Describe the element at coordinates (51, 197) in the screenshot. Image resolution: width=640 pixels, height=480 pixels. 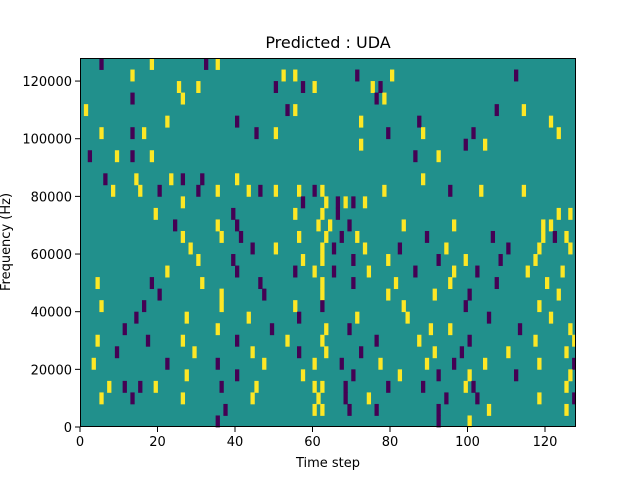
I see `y-tick-label: 80000` at that location.